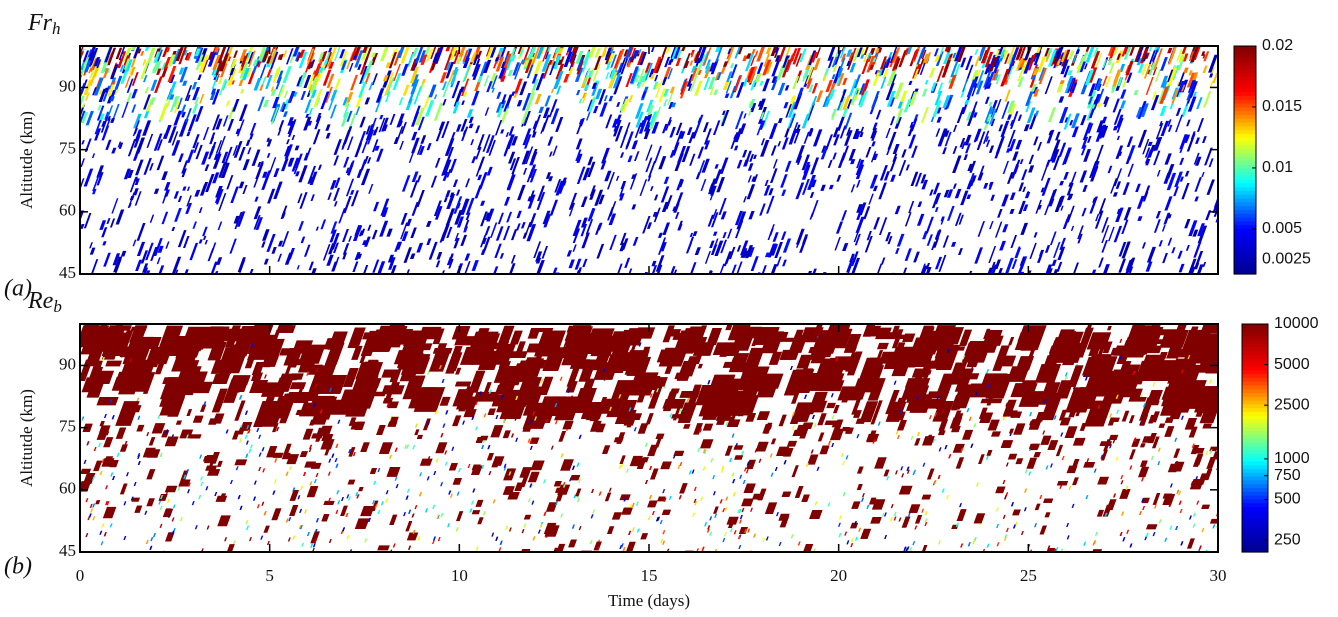 This screenshot has width=1338, height=617. What do you see at coordinates (1277, 167) in the screenshot?
I see `colorbar-tick-label: 0.01` at bounding box center [1277, 167].